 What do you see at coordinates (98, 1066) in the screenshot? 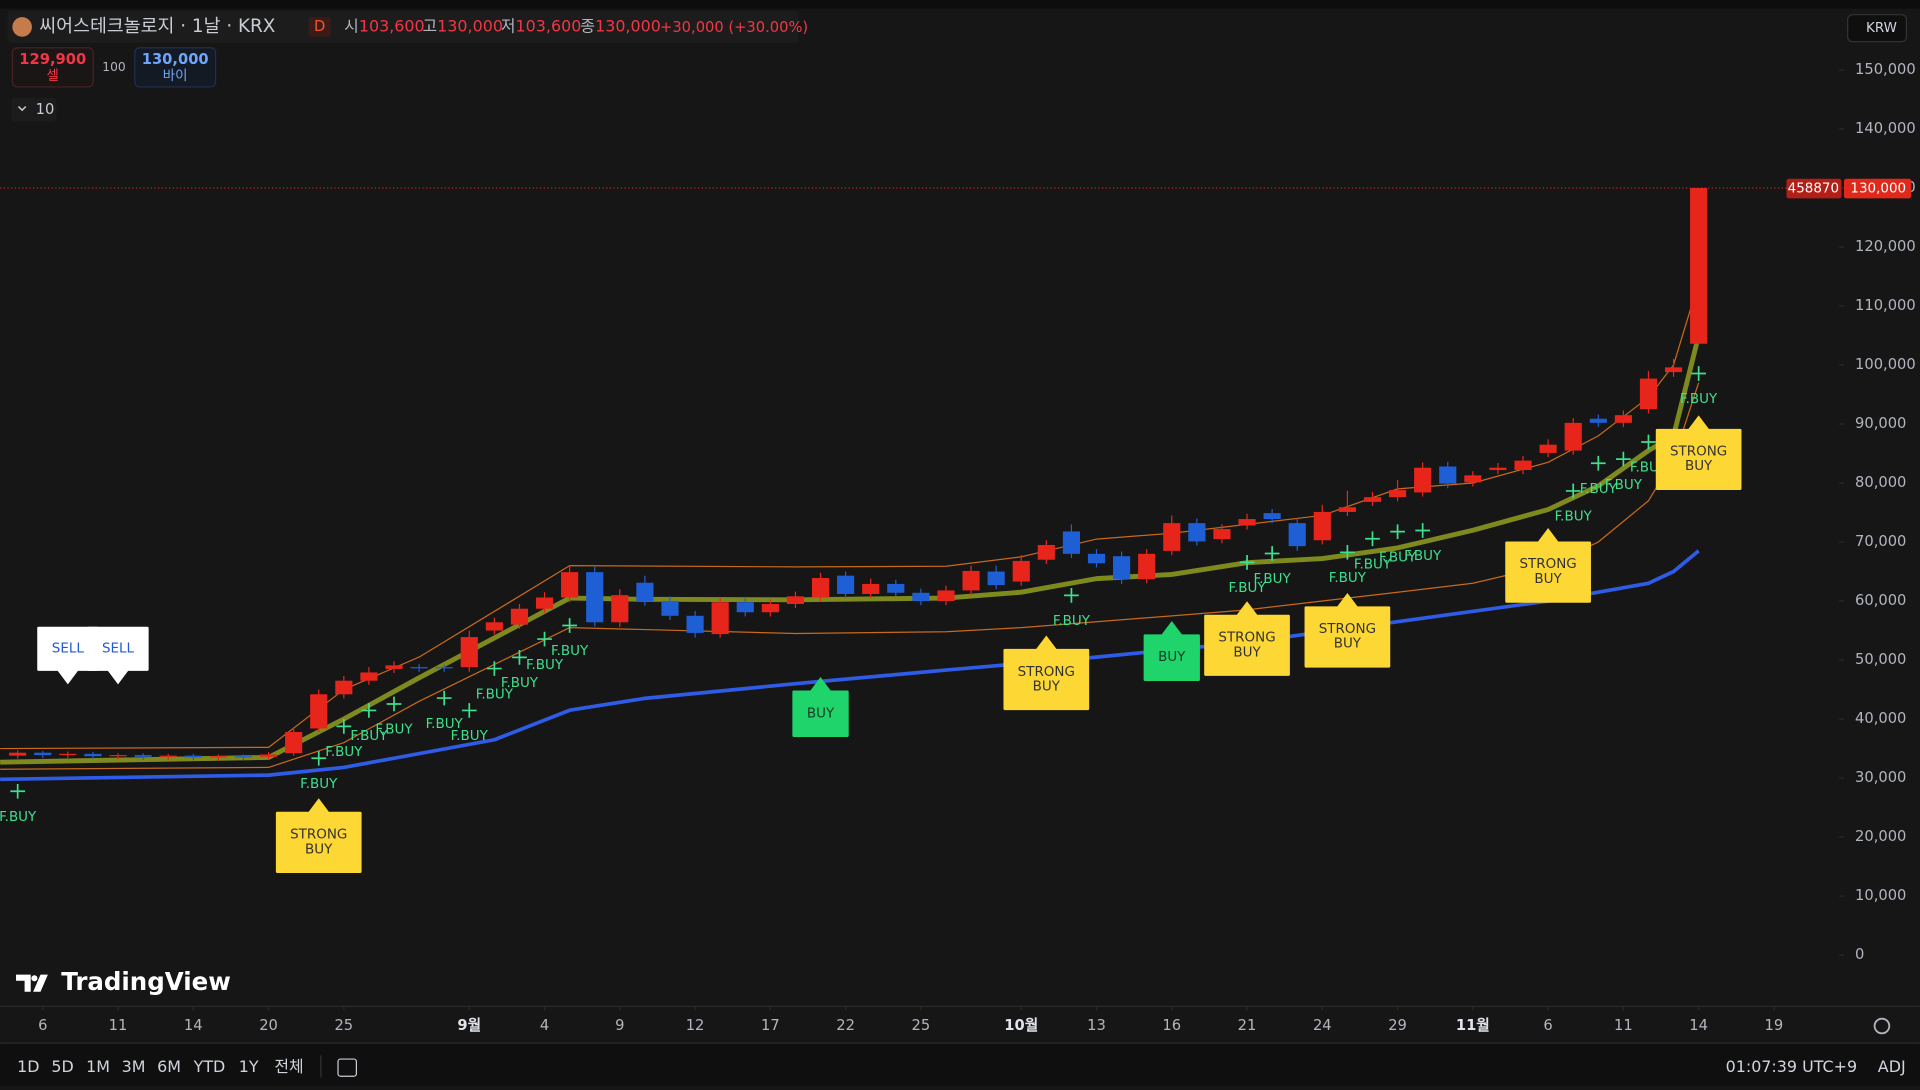
I see `range-button: 1M` at bounding box center [98, 1066].